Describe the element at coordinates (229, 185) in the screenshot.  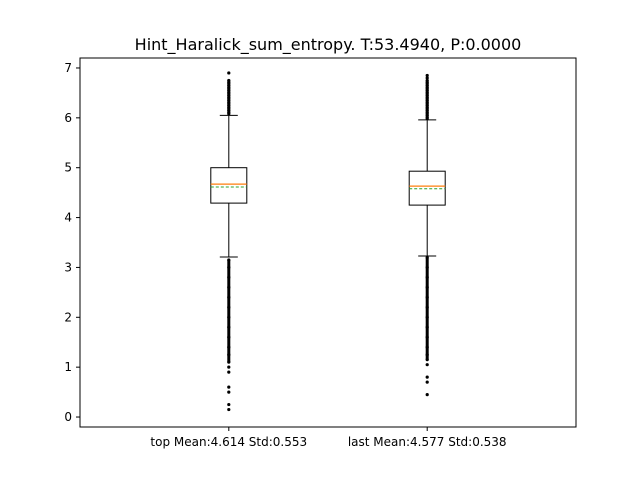
I see `box-1-iqr-box` at that location.